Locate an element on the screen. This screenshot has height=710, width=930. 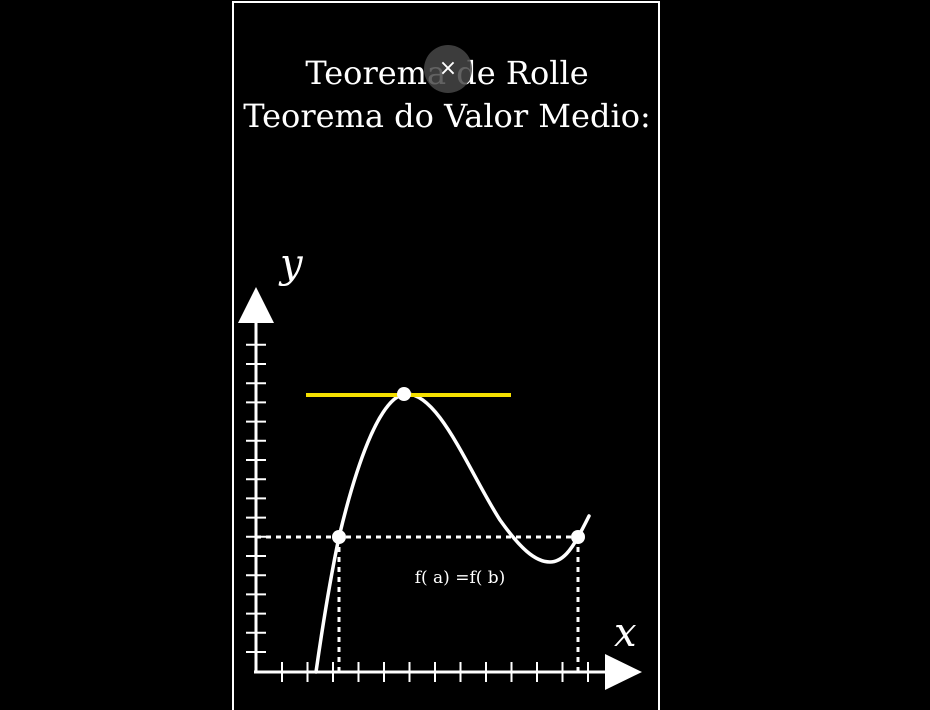
point-c is located at coordinates (404, 394).